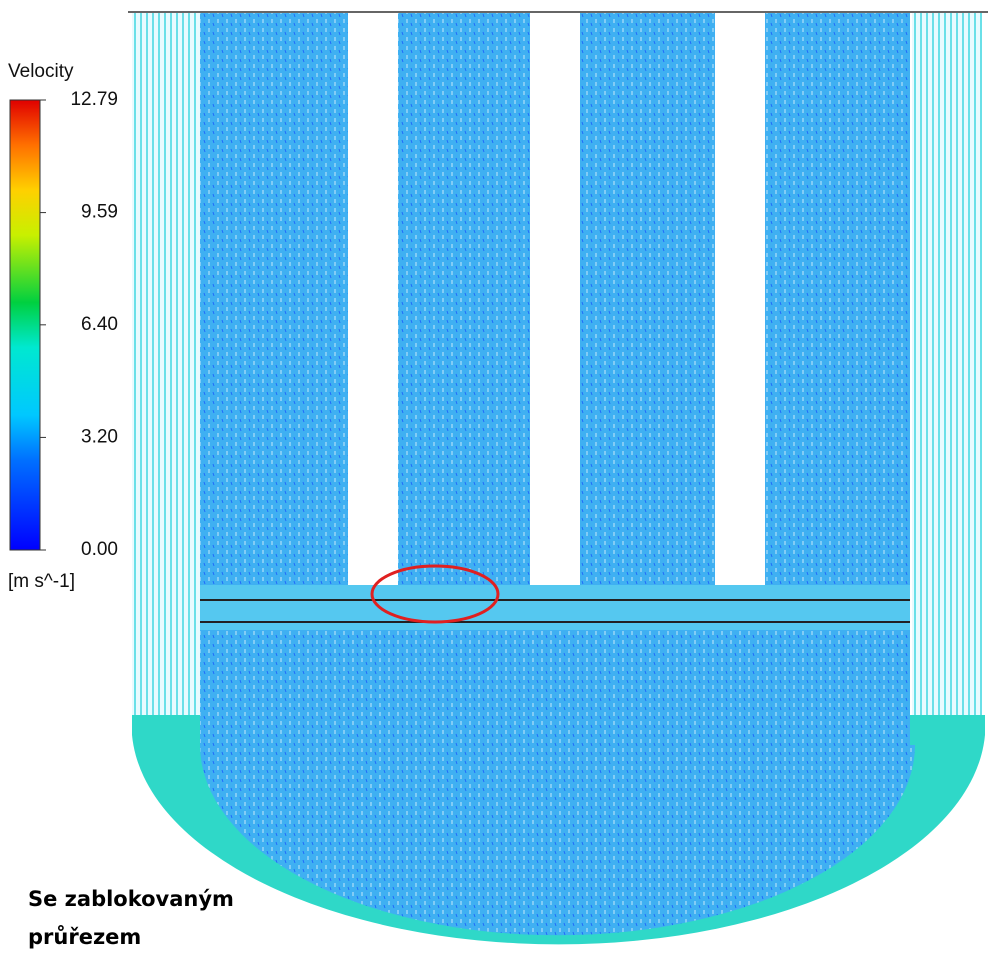 The image size is (1000, 969). Describe the element at coordinates (79, 324) in the screenshot. I see `colorbar-ticks: 12.79 9.59 6.40 3.20 0.00` at that location.